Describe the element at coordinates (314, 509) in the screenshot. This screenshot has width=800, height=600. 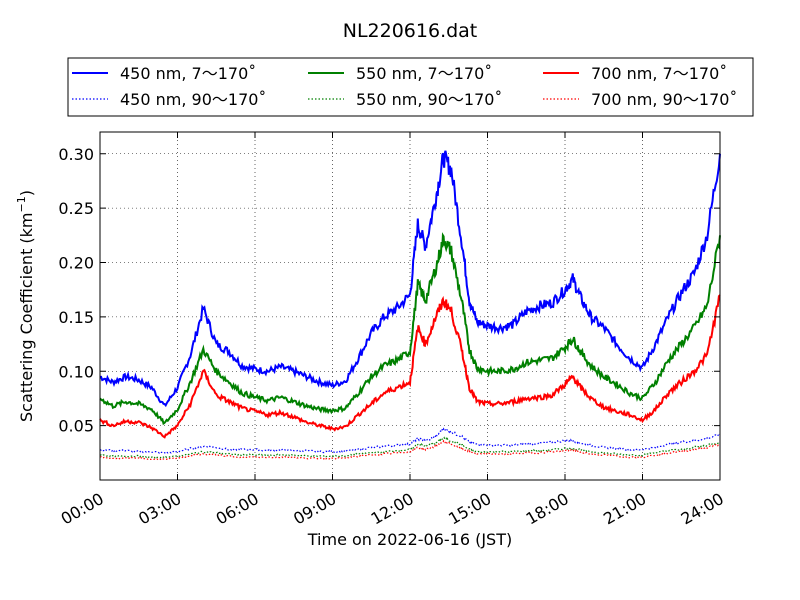
I see `x-tick-label: 09:00` at that location.